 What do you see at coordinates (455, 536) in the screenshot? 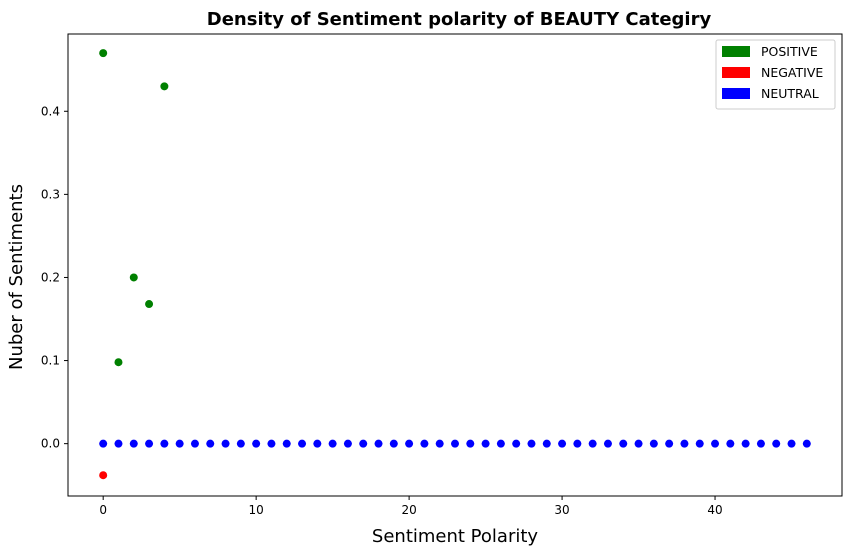
I see `x-axis-title: Sentiment Polarity` at bounding box center [455, 536].